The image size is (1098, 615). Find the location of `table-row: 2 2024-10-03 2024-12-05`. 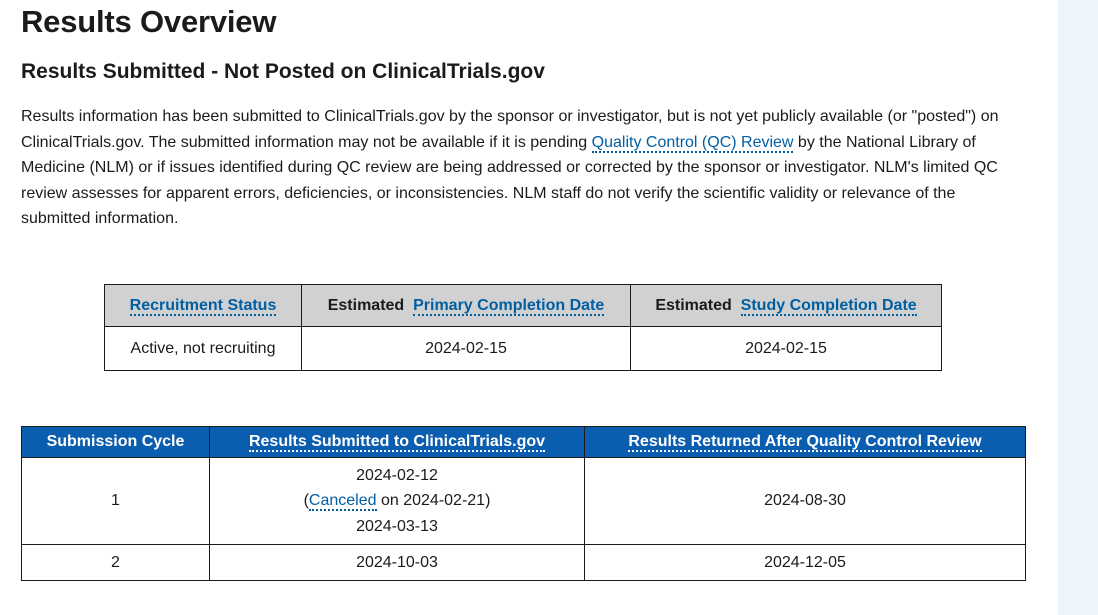

table-row: 2 2024-10-03 2024-12-05 is located at coordinates (523, 562).